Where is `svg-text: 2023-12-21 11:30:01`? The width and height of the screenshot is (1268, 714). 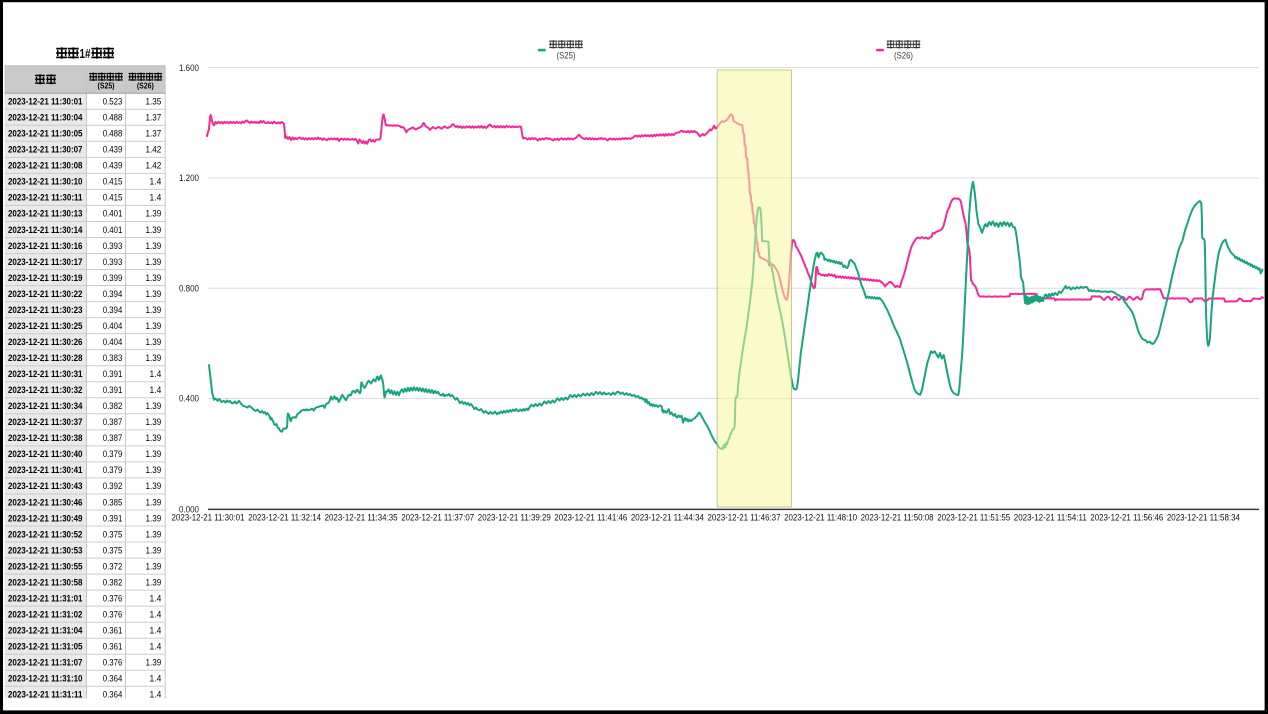 svg-text: 2023-12-21 11:30:01 is located at coordinates (45, 102).